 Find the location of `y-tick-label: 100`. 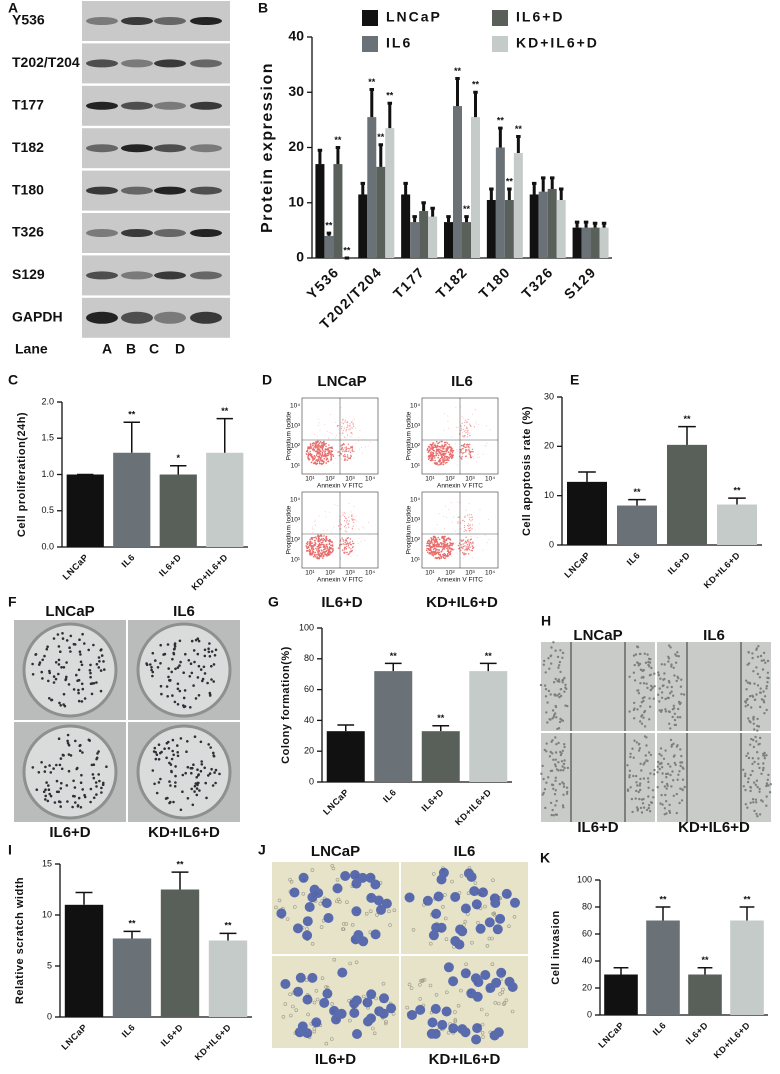

y-tick-label: 100 is located at coordinates (306, 627).